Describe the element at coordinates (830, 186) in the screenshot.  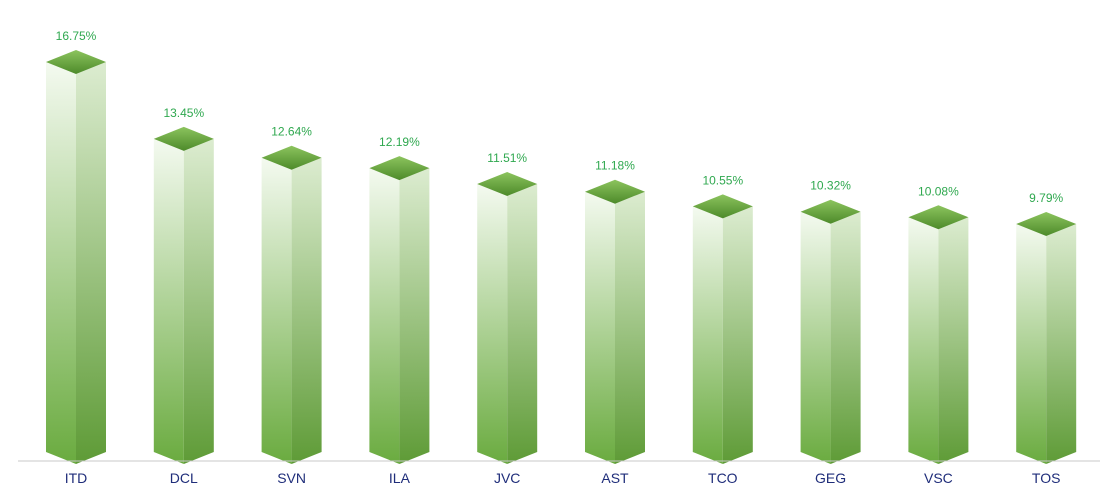
I see `data-label-geg: 10.32%` at that location.